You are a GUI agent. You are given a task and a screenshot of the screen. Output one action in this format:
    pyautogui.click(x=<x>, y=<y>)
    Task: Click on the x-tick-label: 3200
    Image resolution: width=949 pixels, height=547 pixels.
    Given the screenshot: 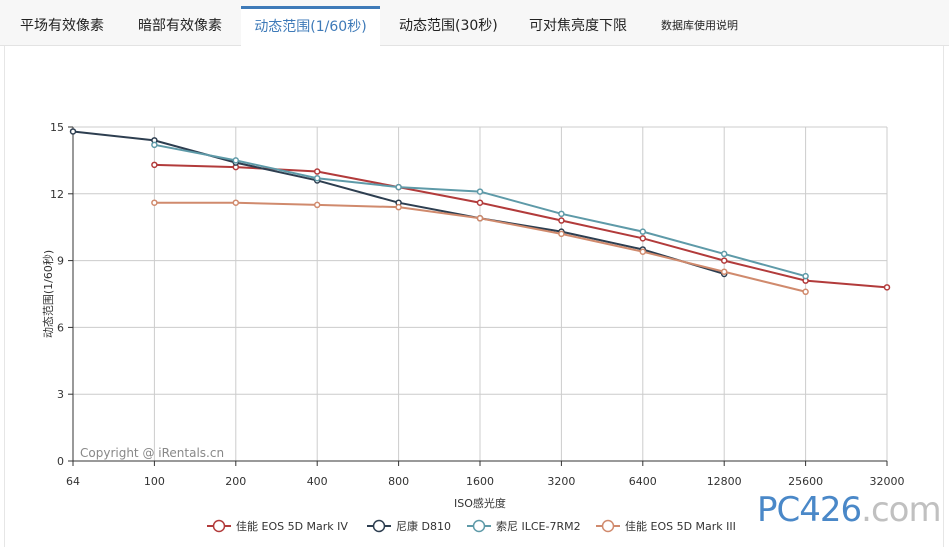 What is the action you would take?
    pyautogui.click(x=561, y=481)
    